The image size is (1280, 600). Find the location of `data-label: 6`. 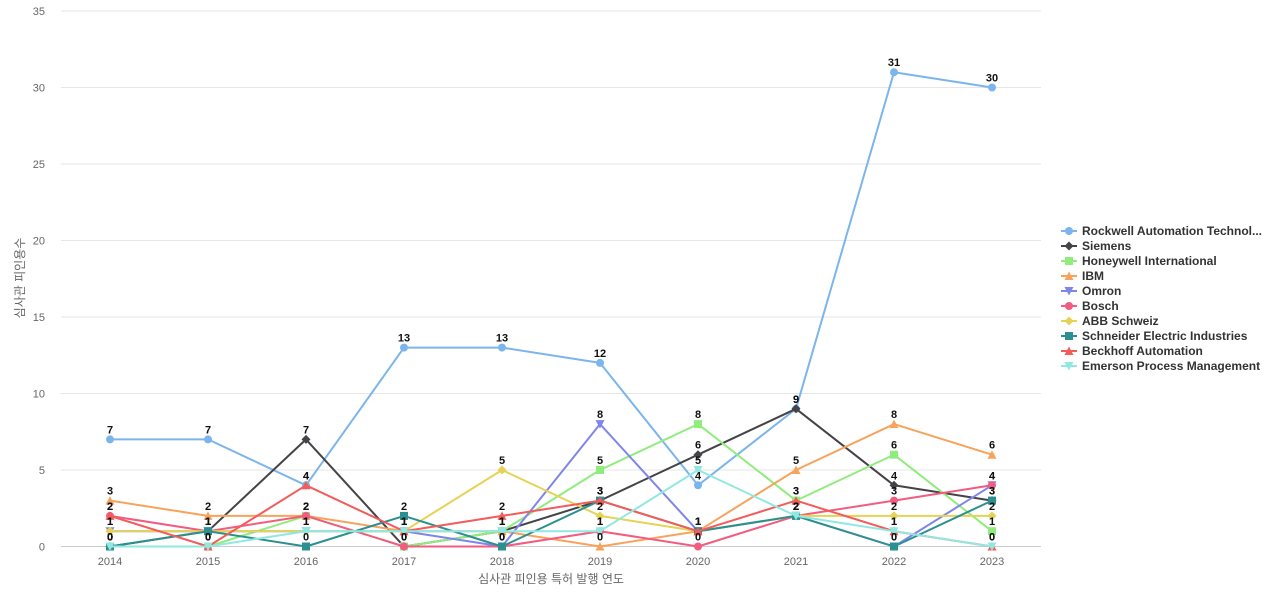

data-label: 6 is located at coordinates (894, 446).